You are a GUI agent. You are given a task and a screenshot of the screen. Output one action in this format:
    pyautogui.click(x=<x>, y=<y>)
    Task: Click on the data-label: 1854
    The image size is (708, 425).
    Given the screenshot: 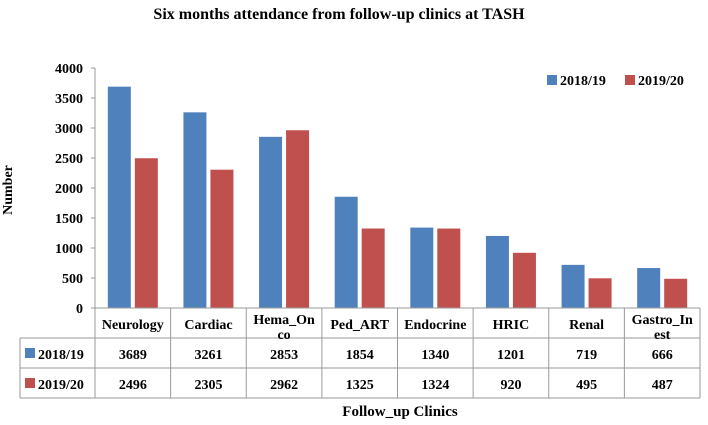 What is the action you would take?
    pyautogui.click(x=360, y=355)
    